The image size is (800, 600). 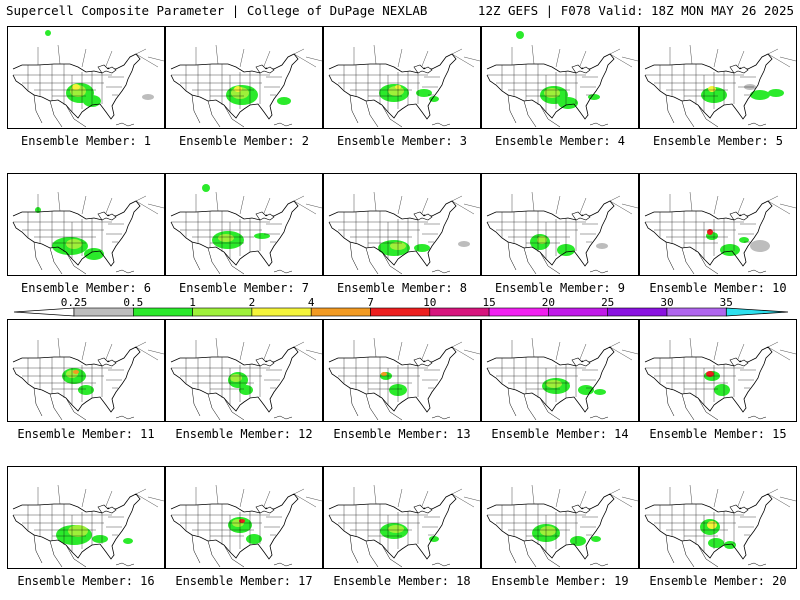 I want to click on panel-caption: Ensemble Member: 18, so click(x=402, y=581).